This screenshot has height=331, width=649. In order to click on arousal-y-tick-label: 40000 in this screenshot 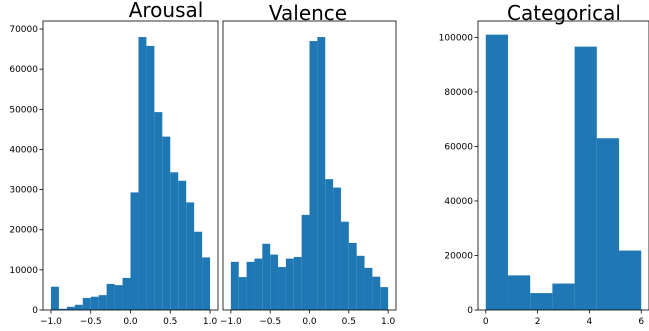, I will do `click(23, 150)`.